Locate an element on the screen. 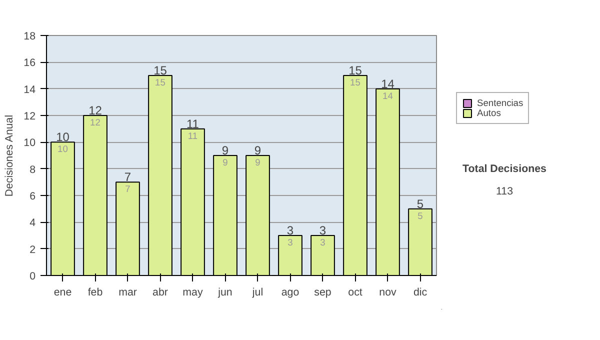 The height and width of the screenshot is (340, 600). total-label: 11 is located at coordinates (193, 123).